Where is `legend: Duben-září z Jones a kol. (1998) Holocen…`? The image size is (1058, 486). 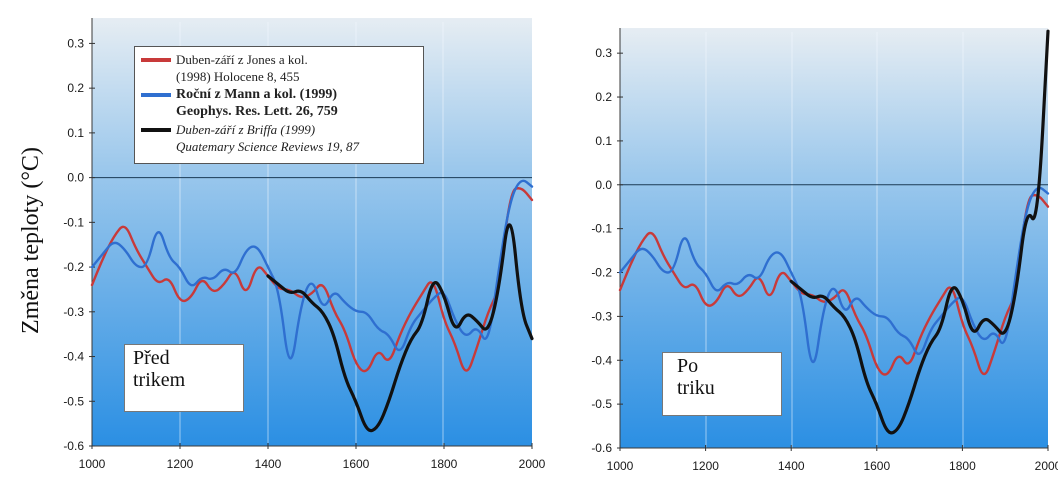 legend: Duben-září z Jones a kol. (1998) Holocen… is located at coordinates (279, 105).